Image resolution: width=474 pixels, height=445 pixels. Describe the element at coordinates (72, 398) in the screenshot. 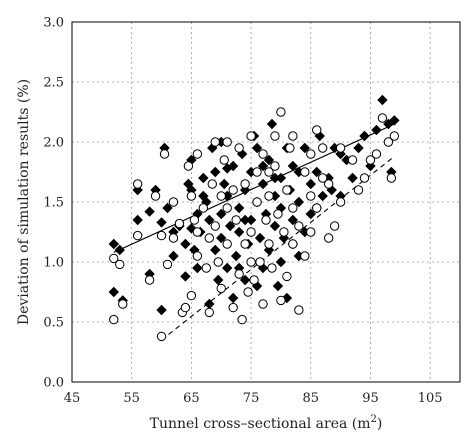

I see `x-tick-label: 45` at that location.